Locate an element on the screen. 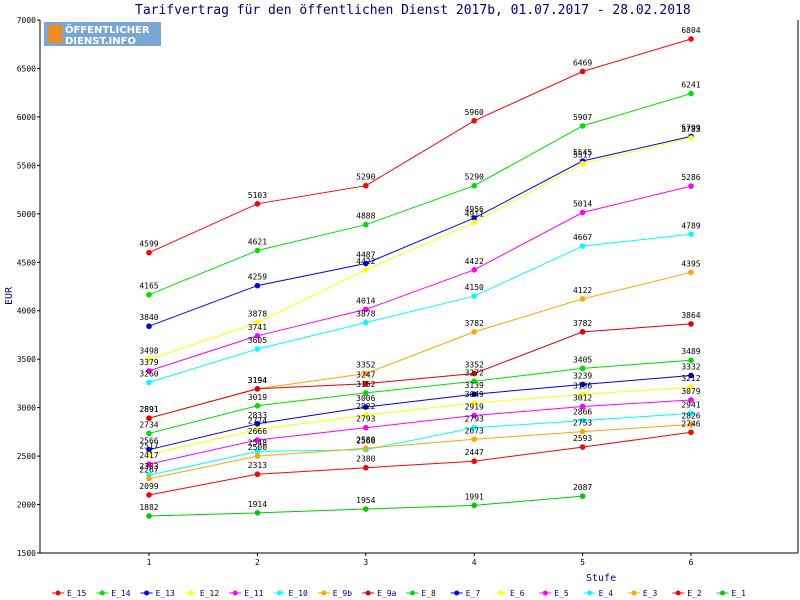 The image size is (800, 600). legend-item: E_9b is located at coordinates (334, 593).